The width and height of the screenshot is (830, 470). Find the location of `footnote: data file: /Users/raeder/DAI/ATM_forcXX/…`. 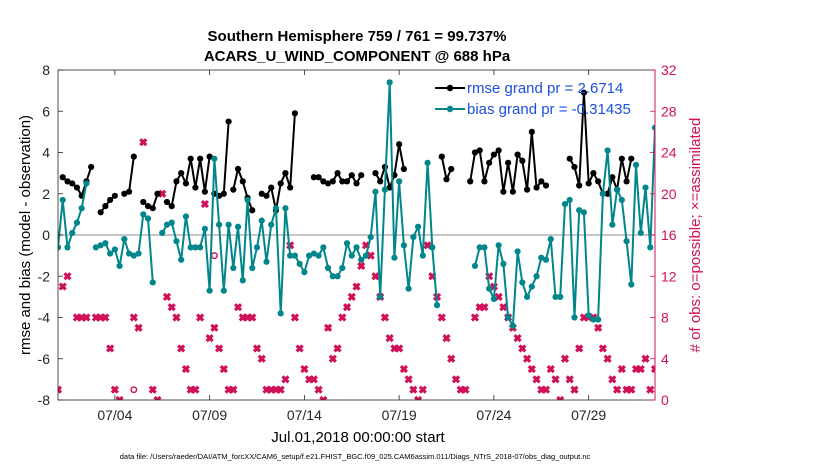

footnote: data file: /Users/raeder/DAI/ATM_forcXX/… is located at coordinates (355, 456).